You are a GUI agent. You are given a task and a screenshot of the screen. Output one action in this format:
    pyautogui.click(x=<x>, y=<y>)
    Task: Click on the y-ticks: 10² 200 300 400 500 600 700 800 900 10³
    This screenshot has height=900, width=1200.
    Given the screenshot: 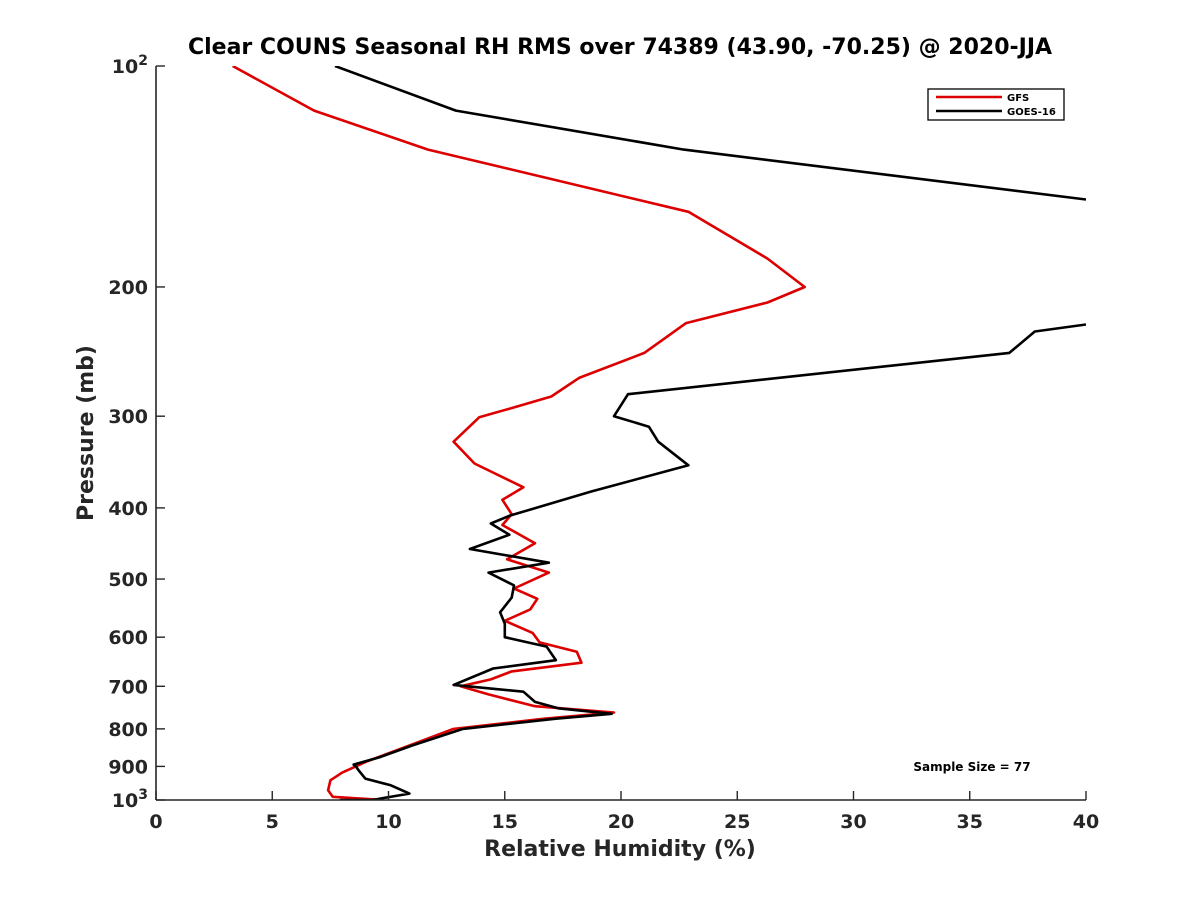 What is the action you would take?
    pyautogui.click(x=136, y=432)
    